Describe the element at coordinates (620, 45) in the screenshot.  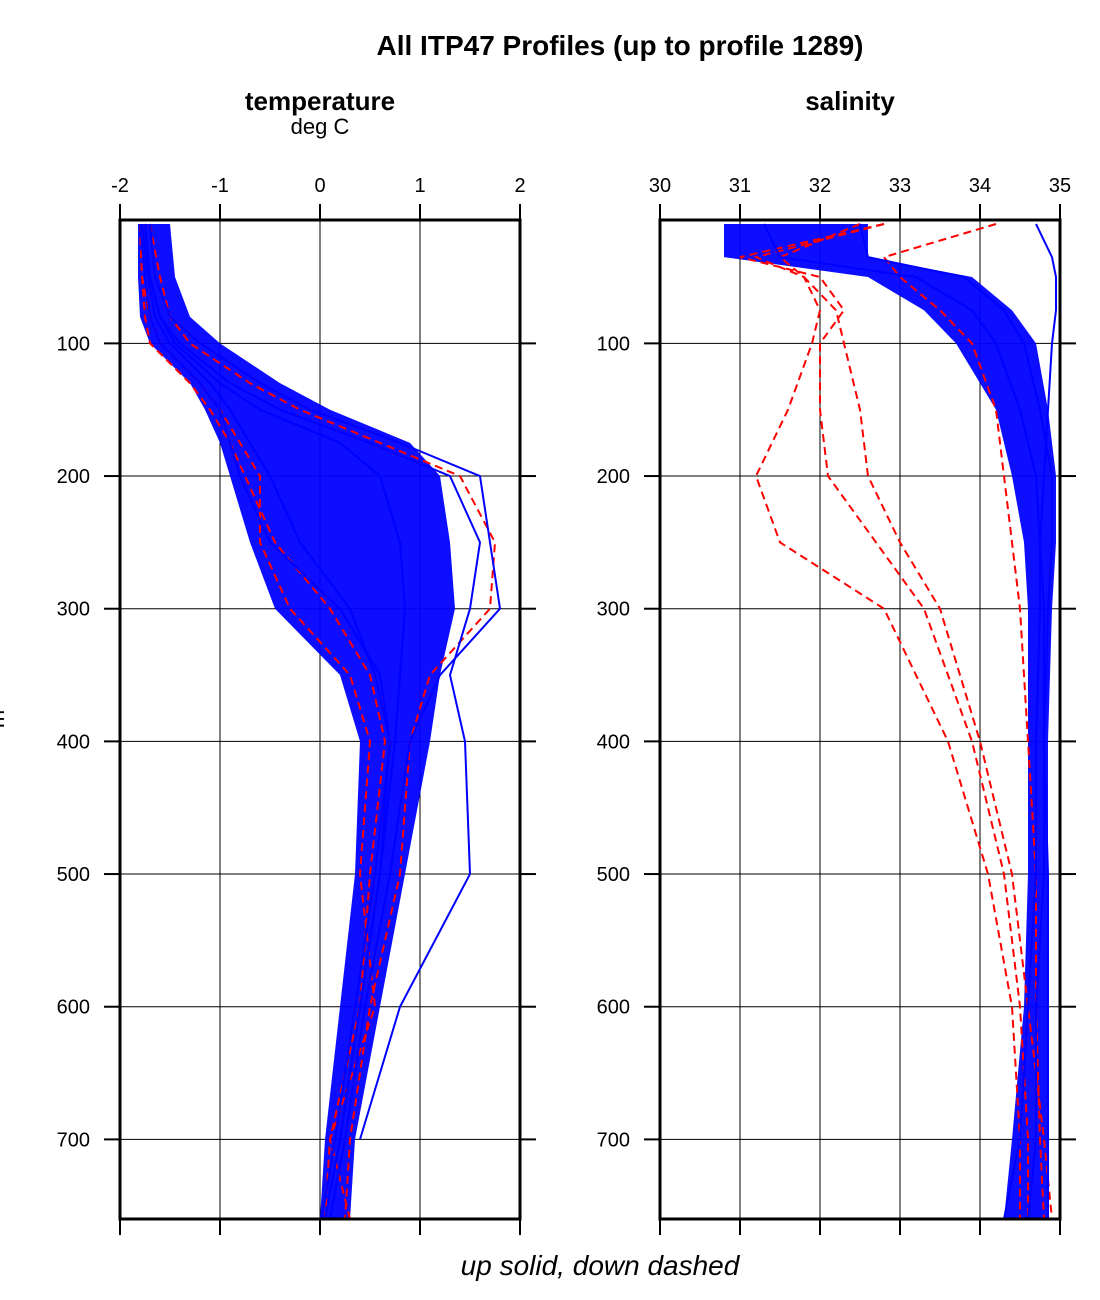
I see `chart-title: All ITP47 Profiles (up to profile 1289)` at that location.